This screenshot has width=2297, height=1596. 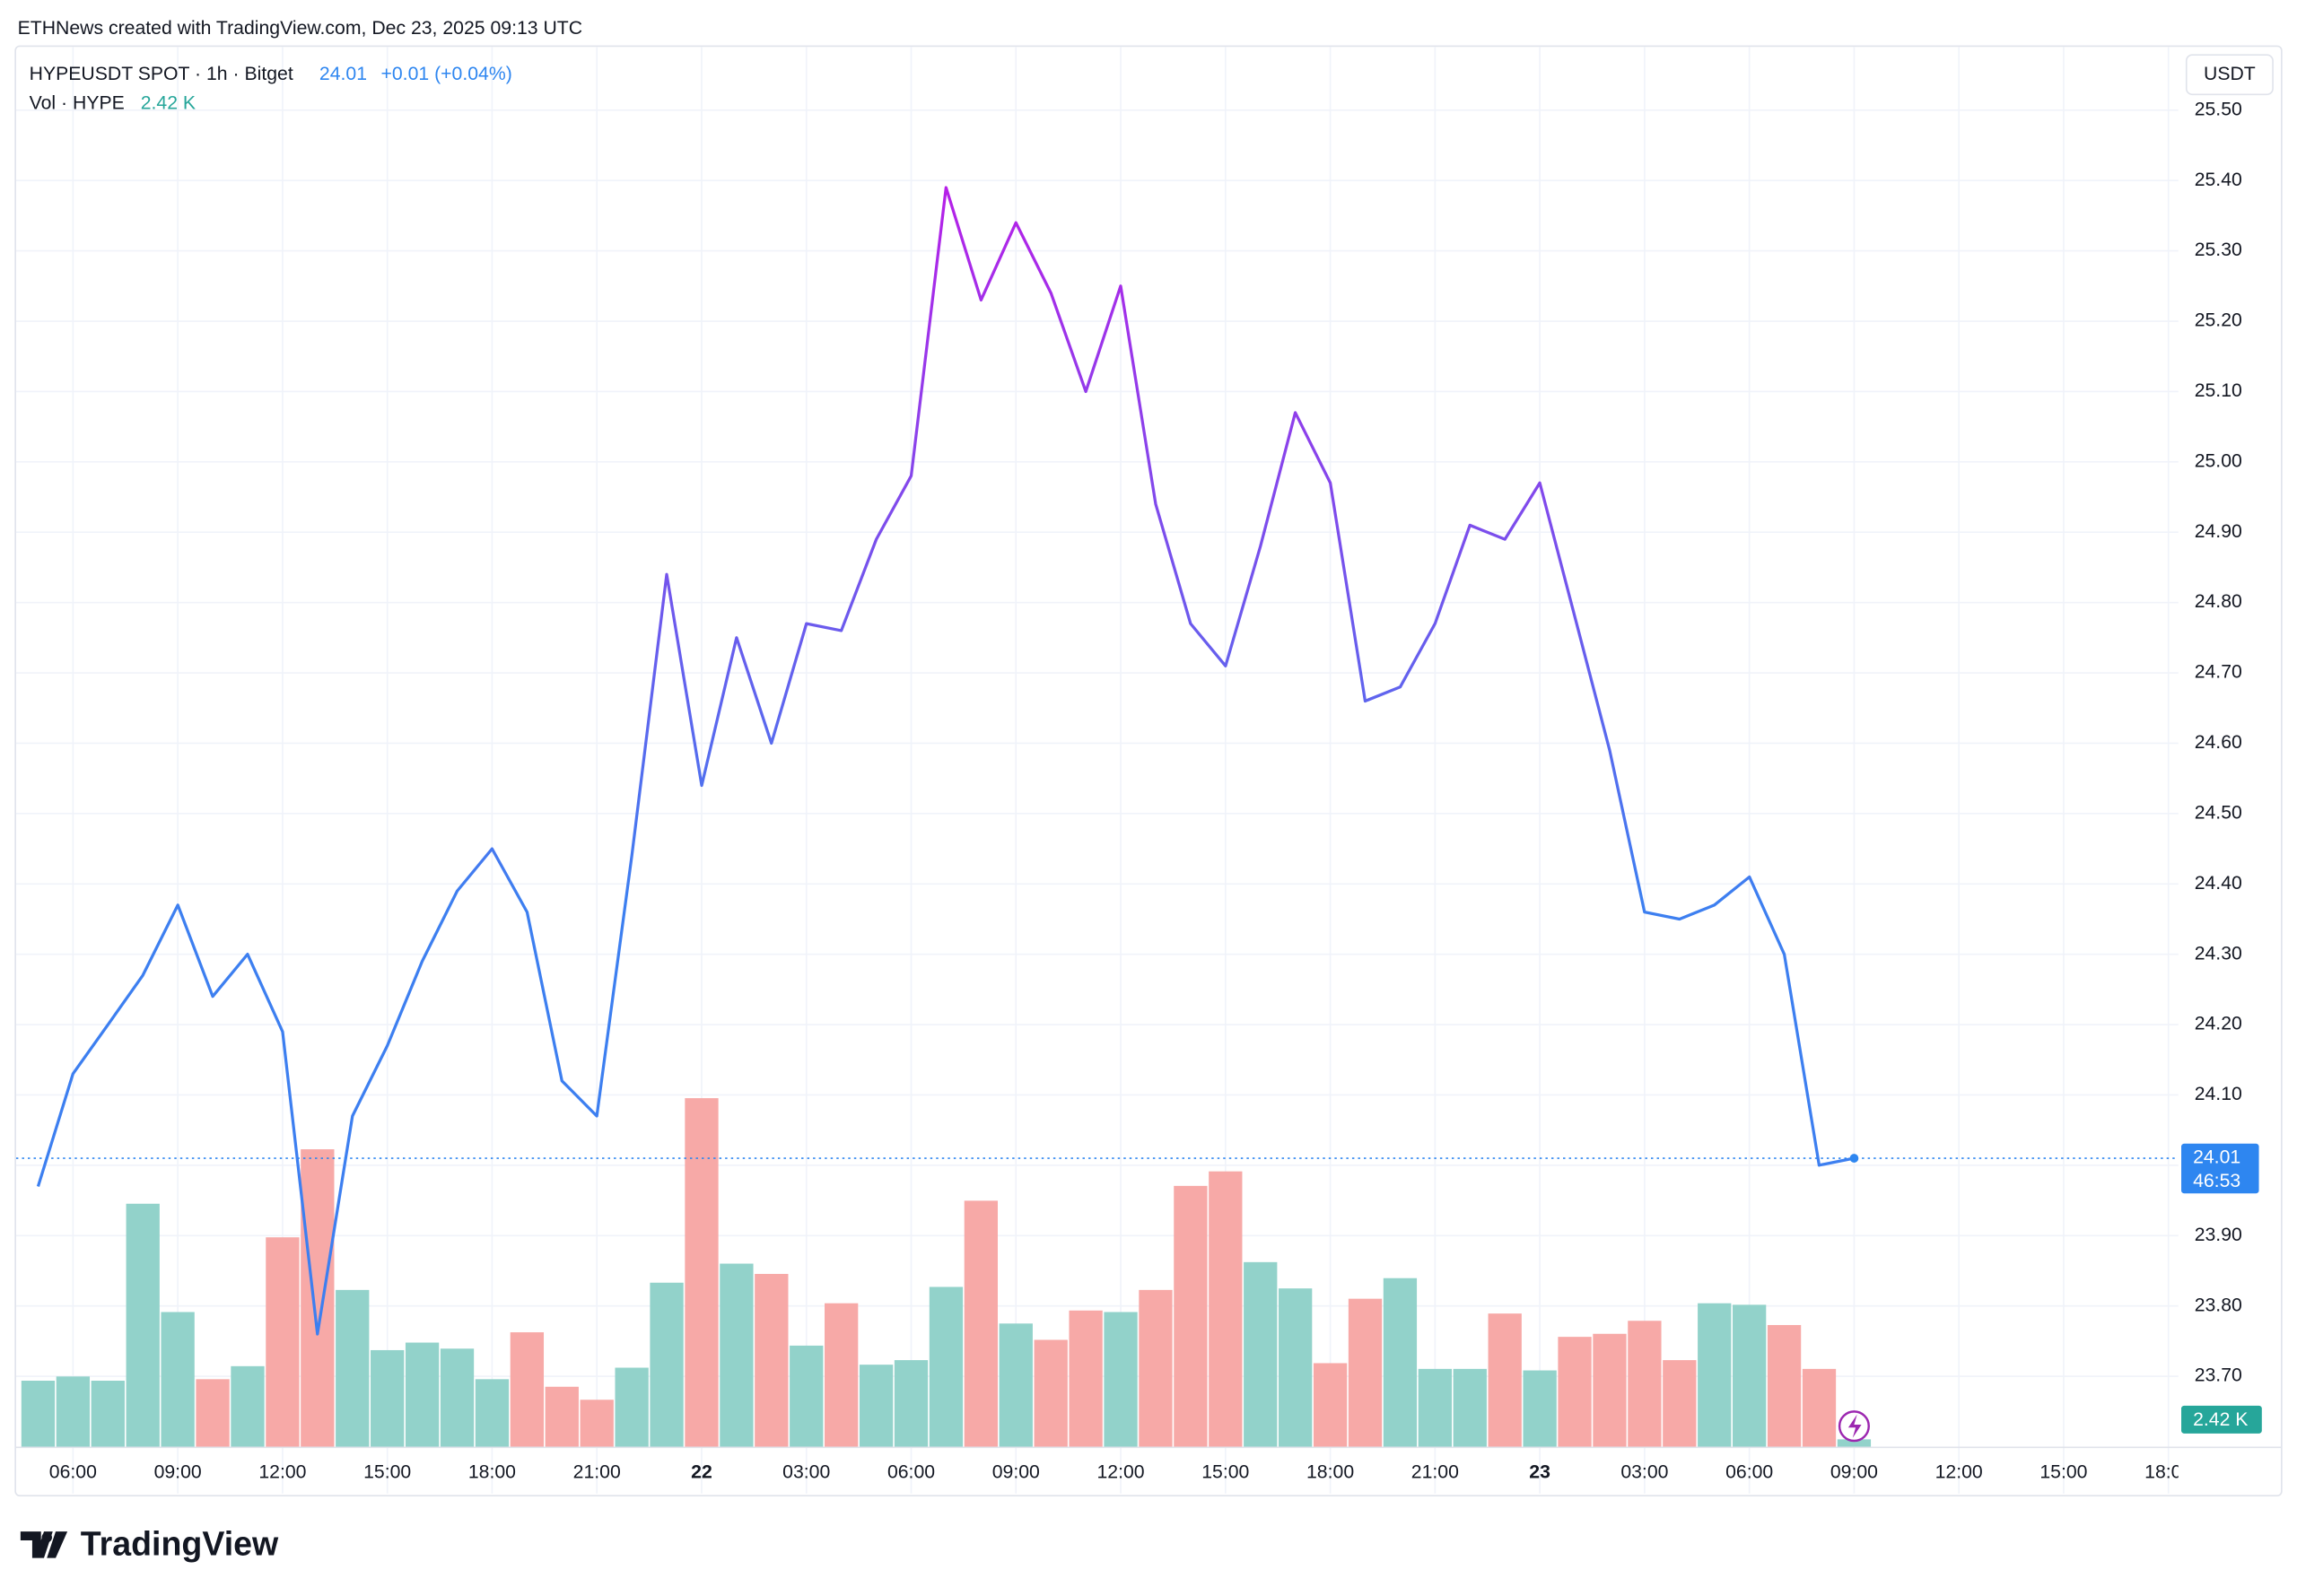 I want to click on logo: TradingView, so click(x=149, y=1543).